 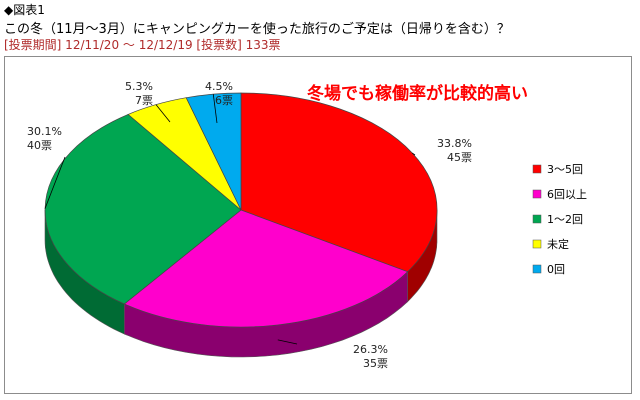 I want to click on count-label-2: 40票, so click(x=39, y=145).